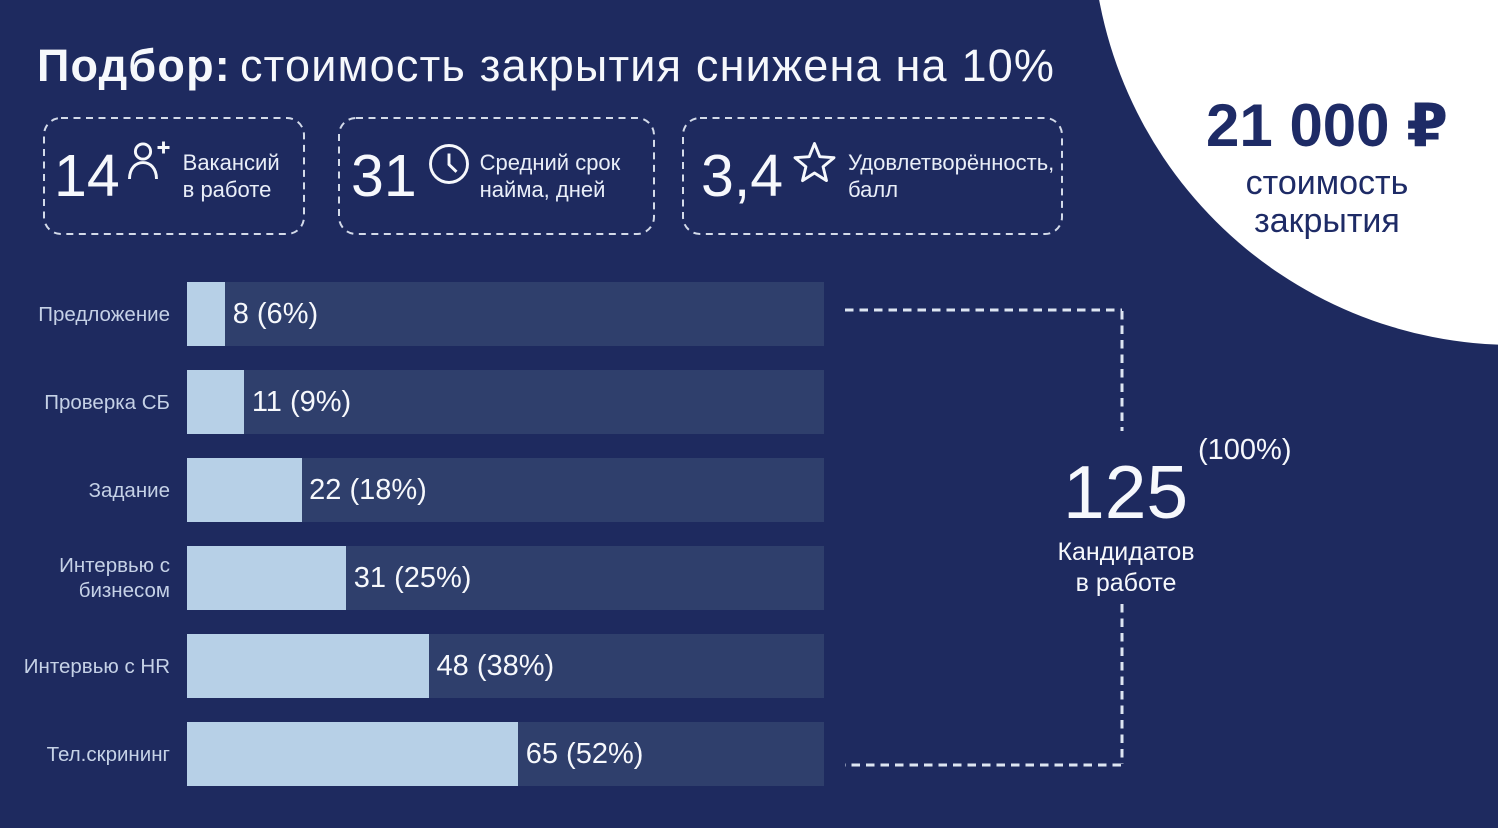  Describe the element at coordinates (873, 189) in the screenshot. I see `kpi-label-satisfaction-line2: балл` at that location.